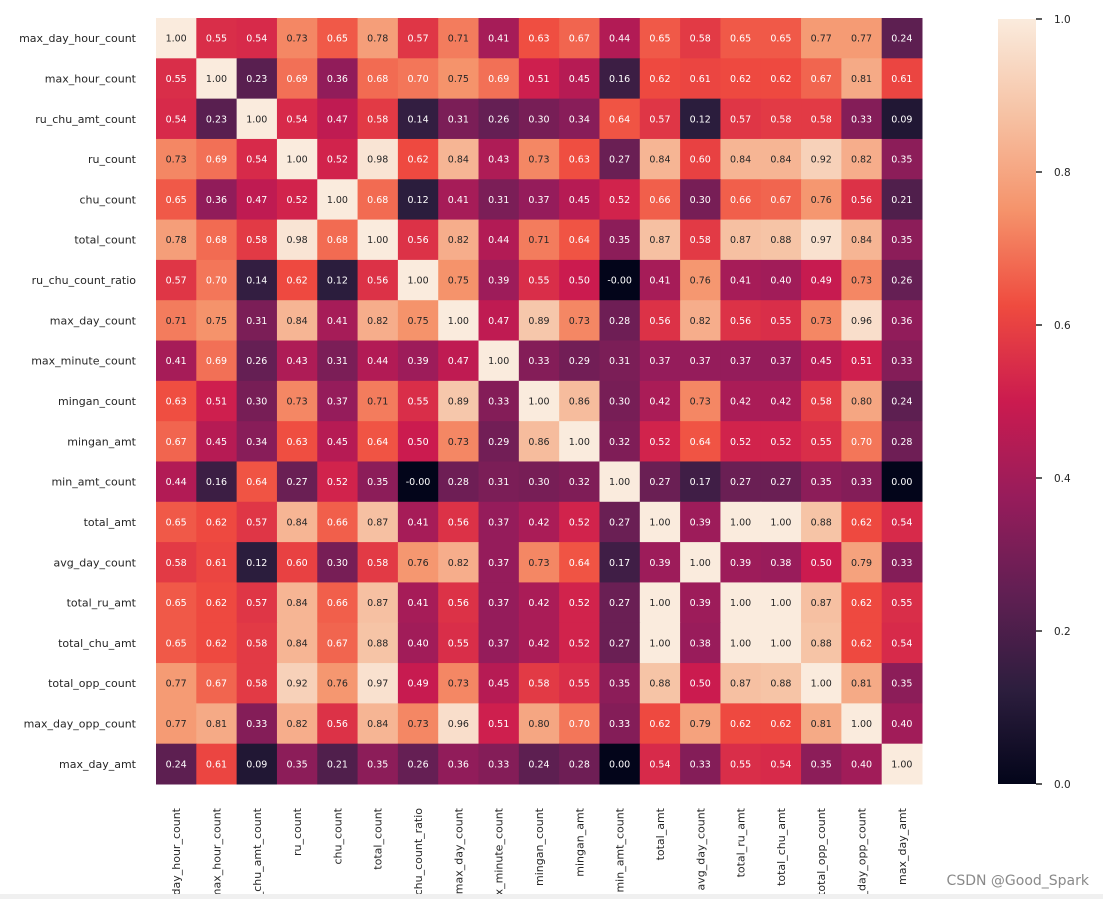 The image size is (1103, 899). Describe the element at coordinates (741, 842) in the screenshot. I see `x-tick-label: total_ru_amt` at that location.